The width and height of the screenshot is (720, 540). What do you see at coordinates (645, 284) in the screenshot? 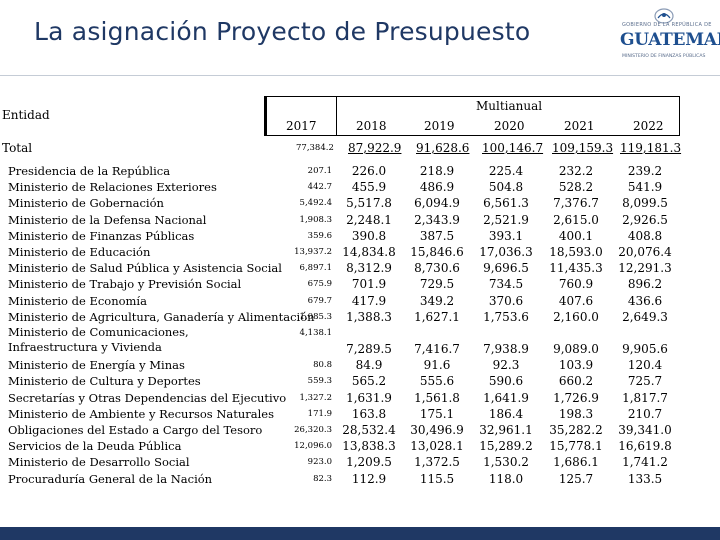
I see `value-cell: 896.2` at bounding box center [645, 284].